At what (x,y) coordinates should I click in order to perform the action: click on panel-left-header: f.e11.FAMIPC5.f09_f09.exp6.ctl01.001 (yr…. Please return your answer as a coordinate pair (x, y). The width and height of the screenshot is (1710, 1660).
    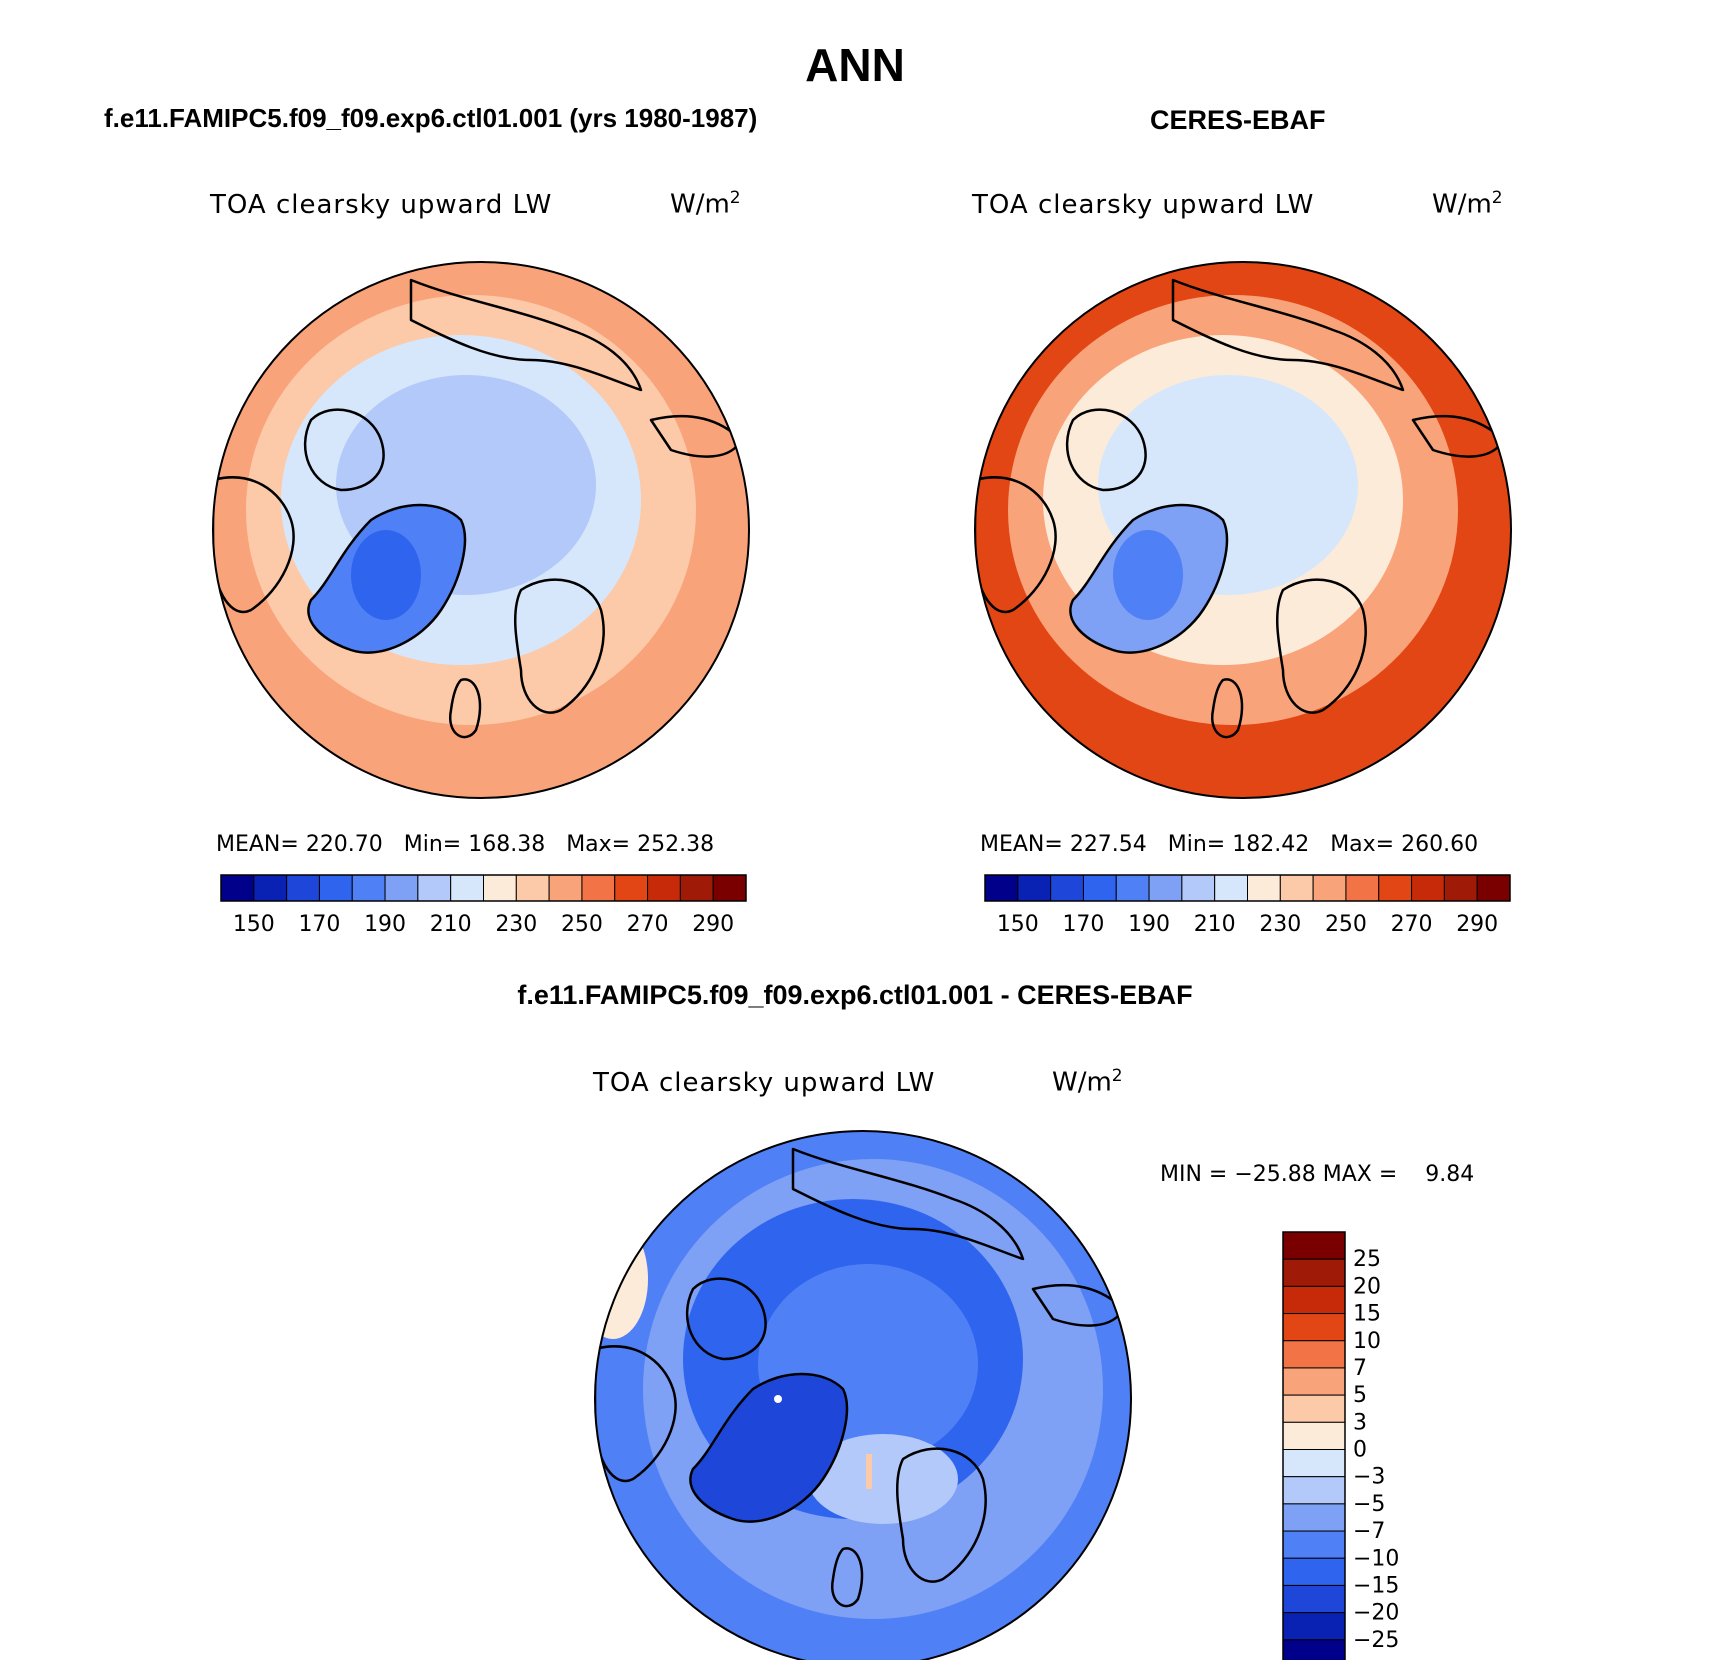
    Looking at the image, I should click on (431, 118).